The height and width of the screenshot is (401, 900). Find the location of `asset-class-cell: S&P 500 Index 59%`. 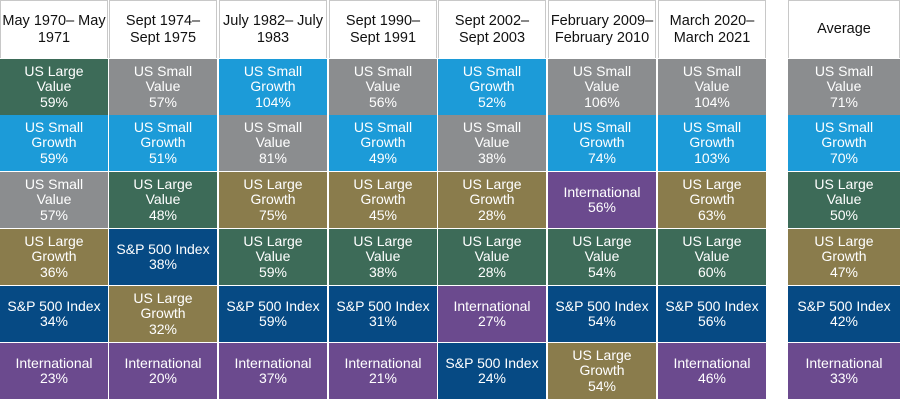

asset-class-cell: S&P 500 Index 59% is located at coordinates (273, 314).